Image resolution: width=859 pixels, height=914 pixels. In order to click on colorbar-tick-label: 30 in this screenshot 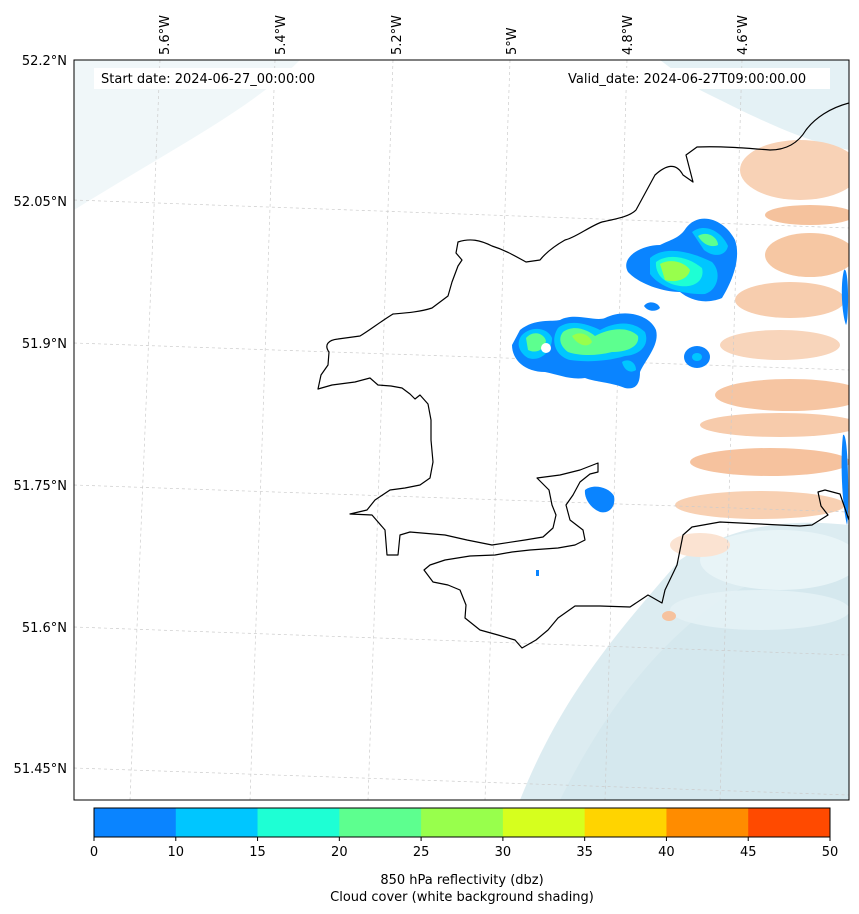, I will do `click(503, 852)`.